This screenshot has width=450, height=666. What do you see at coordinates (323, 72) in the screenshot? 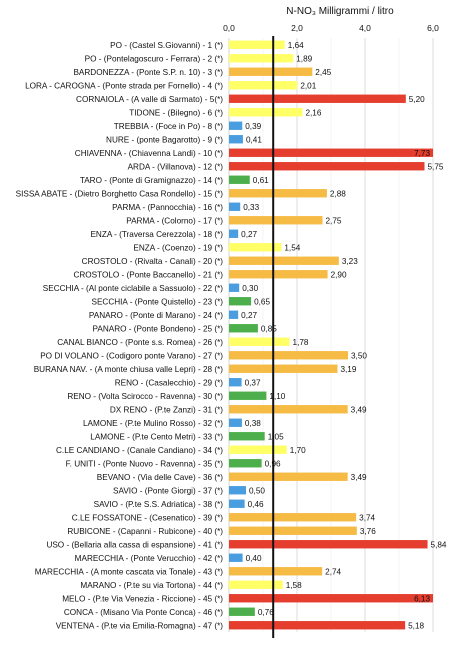
I see `value-label: 2,45` at bounding box center [323, 72].